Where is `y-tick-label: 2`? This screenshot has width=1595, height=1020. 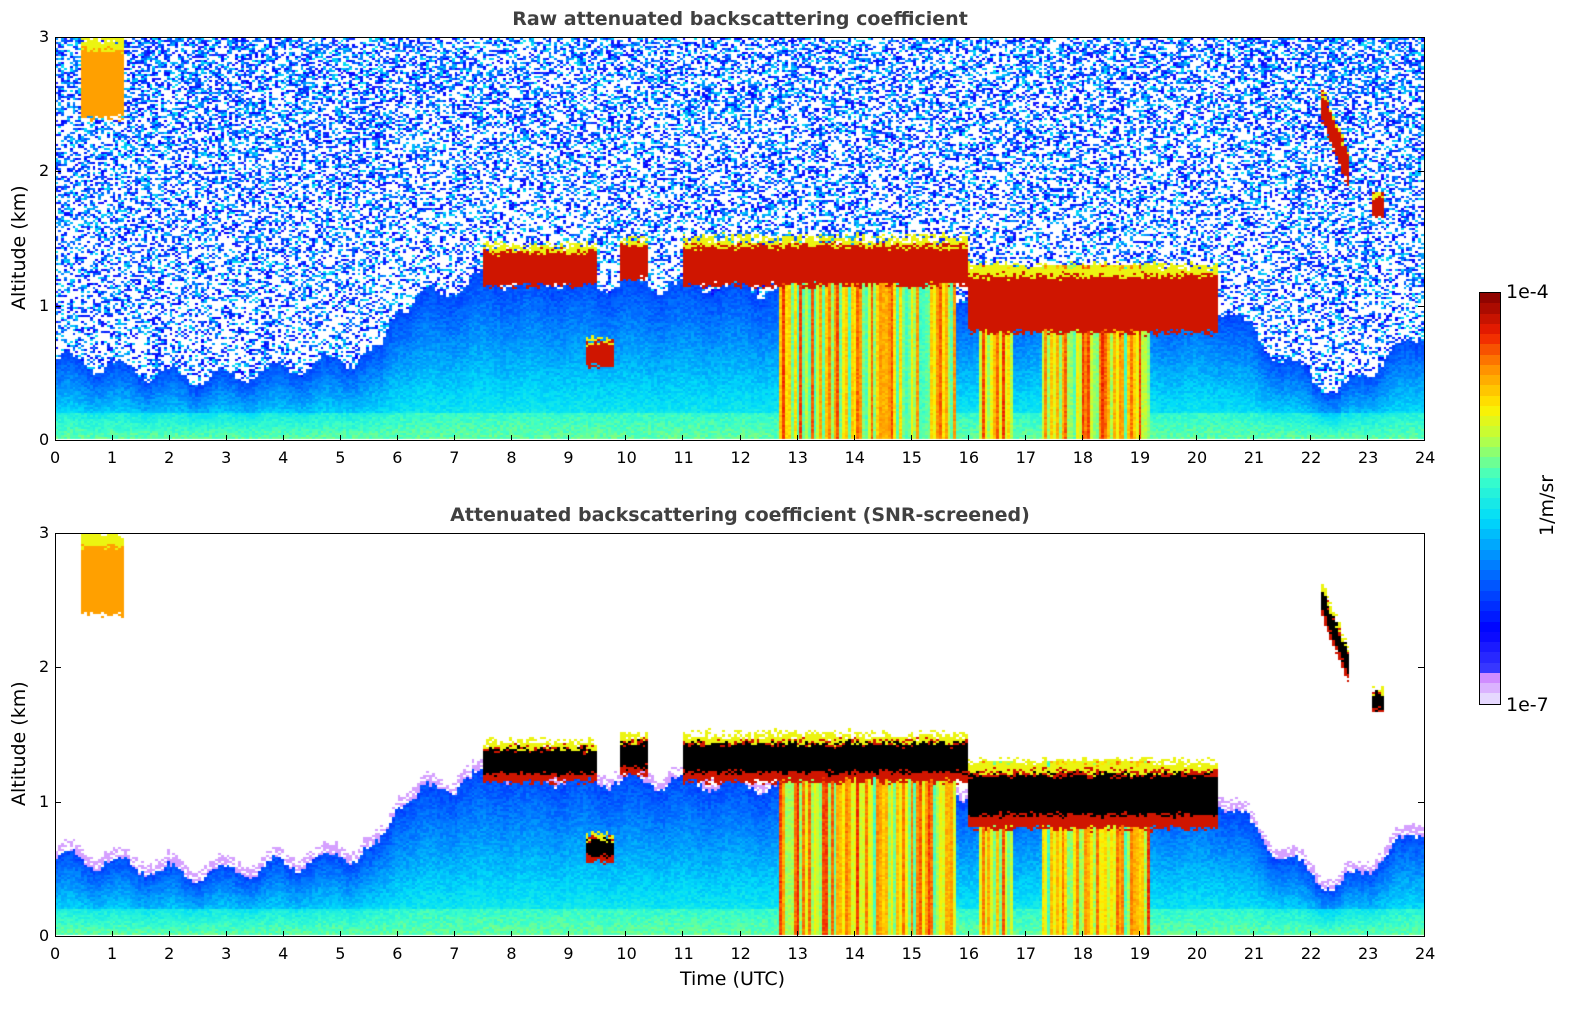 y-tick-label: 2 is located at coordinates (44, 171).